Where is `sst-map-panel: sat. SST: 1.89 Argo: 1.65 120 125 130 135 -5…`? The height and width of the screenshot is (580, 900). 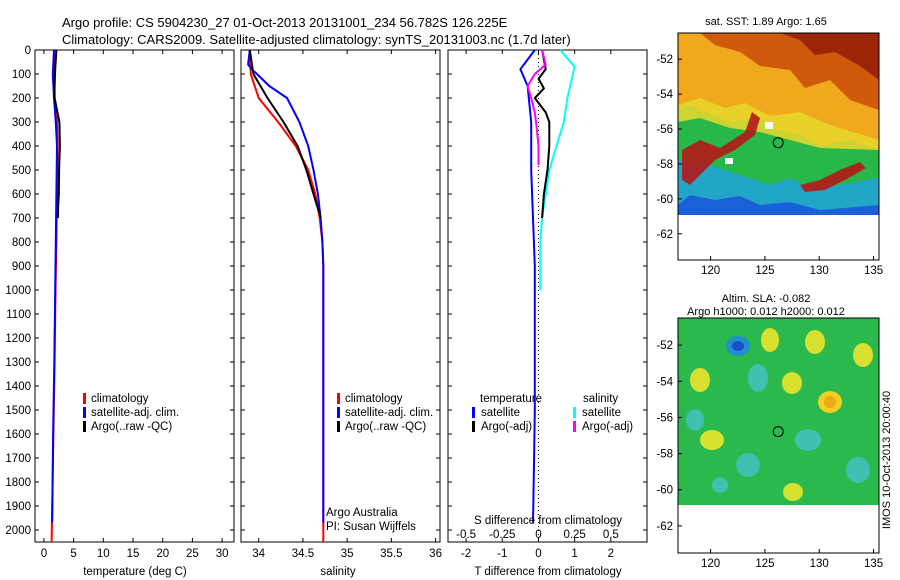 sst-map-panel: sat. SST: 1.89 Argo: 1.65 120 125 130 135 -5… is located at coordinates (769, 146).